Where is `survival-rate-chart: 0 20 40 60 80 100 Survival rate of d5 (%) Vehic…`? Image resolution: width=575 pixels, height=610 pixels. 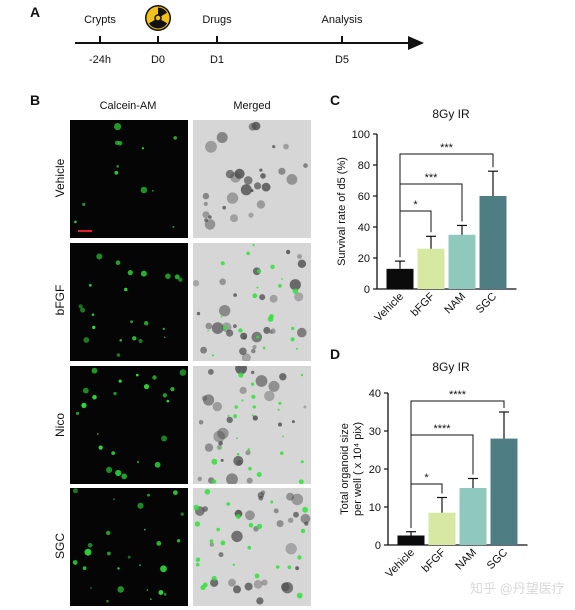
survival-rate-chart: 0 20 40 60 80 100 Survival rate of d5 (%) Vehic… is located at coordinates (426, 227).